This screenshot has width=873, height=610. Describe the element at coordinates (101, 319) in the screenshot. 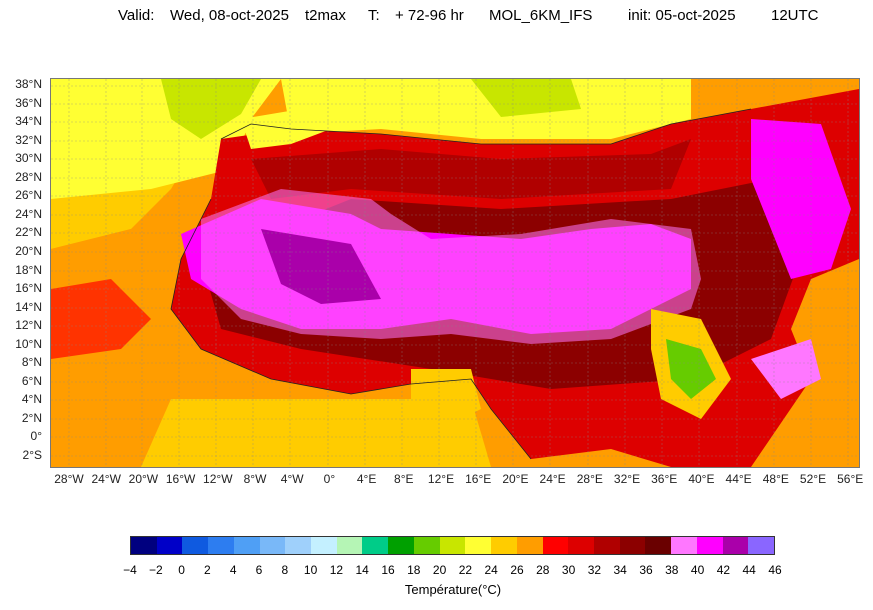

I see `atlantic-warm-patch` at that location.